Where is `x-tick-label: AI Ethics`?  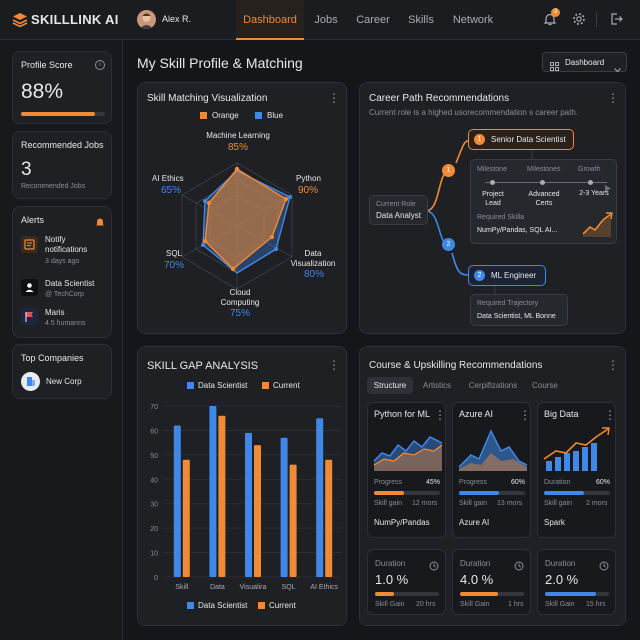
x-tick-label: AI Ethics is located at coordinates (324, 587).